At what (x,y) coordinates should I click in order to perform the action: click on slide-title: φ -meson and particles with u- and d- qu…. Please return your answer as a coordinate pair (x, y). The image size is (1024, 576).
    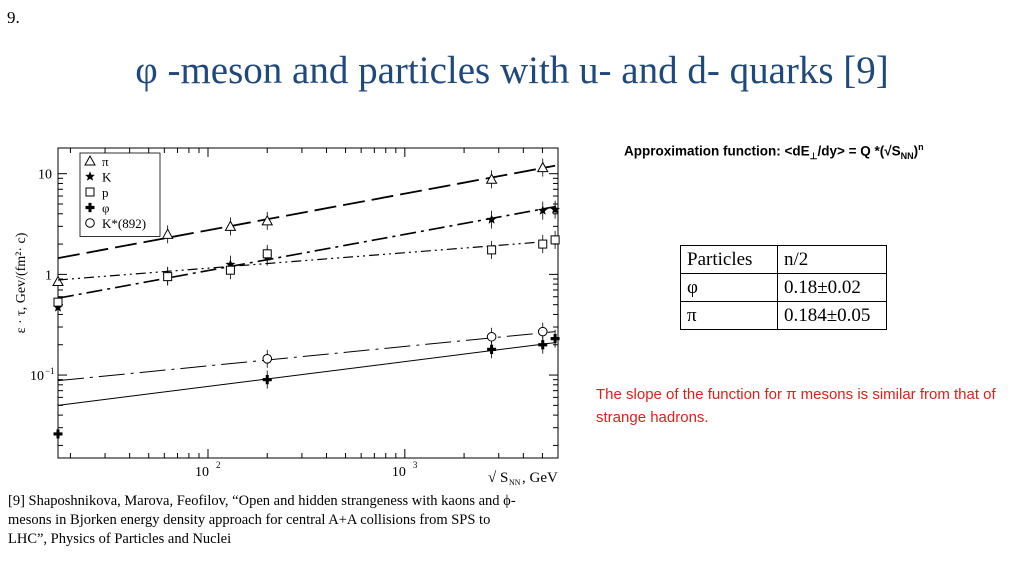
    Looking at the image, I should click on (512, 70).